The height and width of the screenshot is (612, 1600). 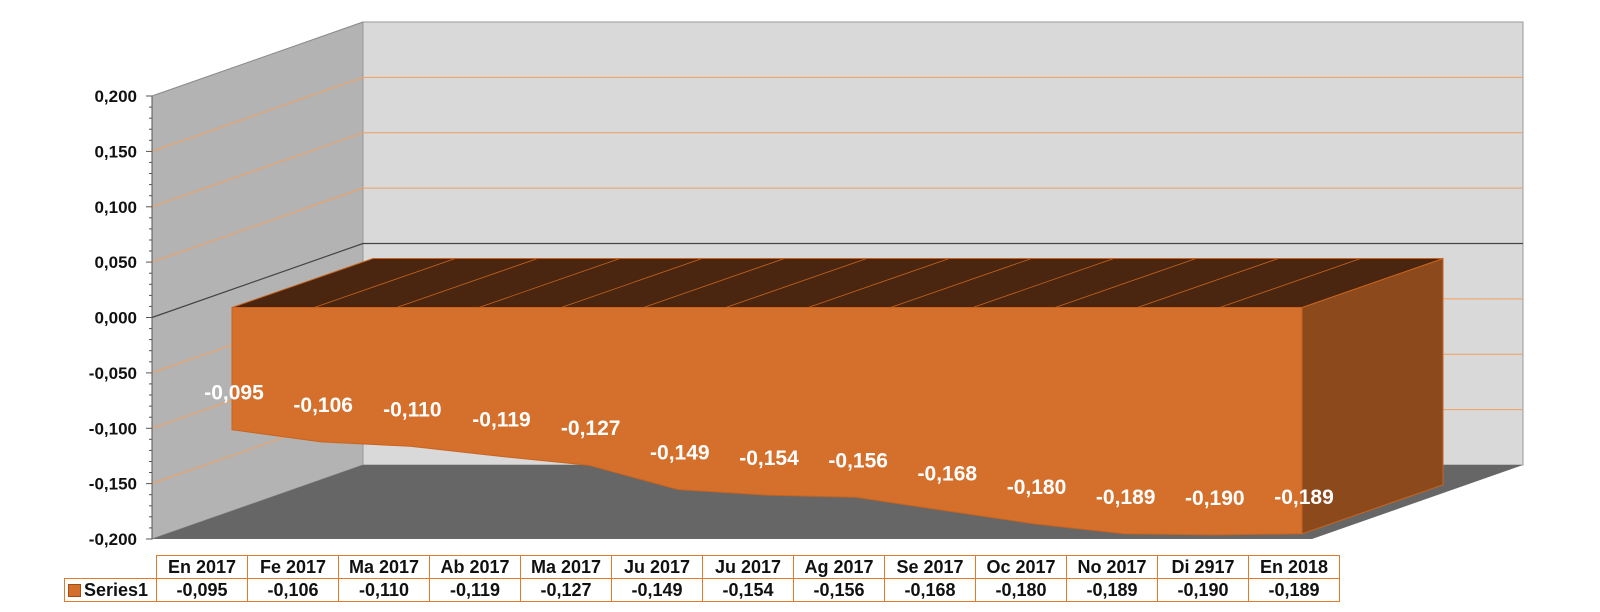 What do you see at coordinates (293, 590) in the screenshot?
I see `data-table-value: -0,106` at bounding box center [293, 590].